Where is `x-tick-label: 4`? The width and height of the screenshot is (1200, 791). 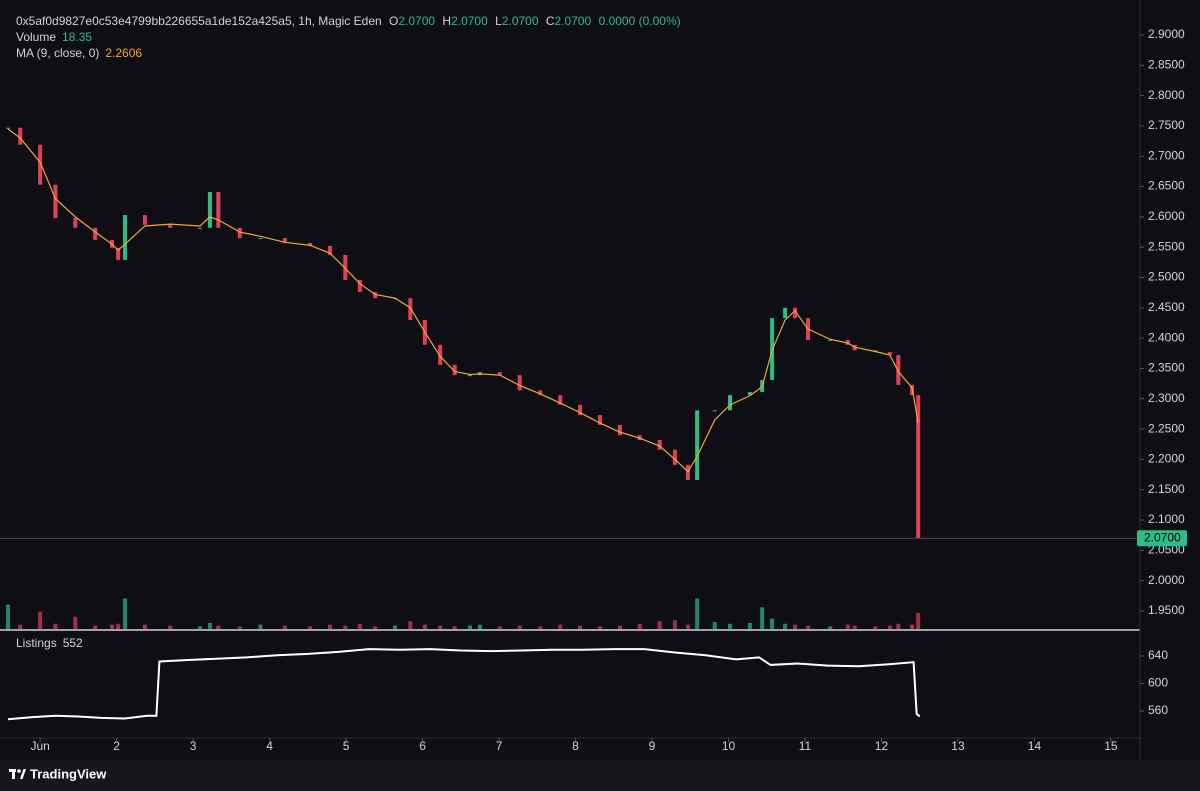 x-tick-label: 4 is located at coordinates (269, 746).